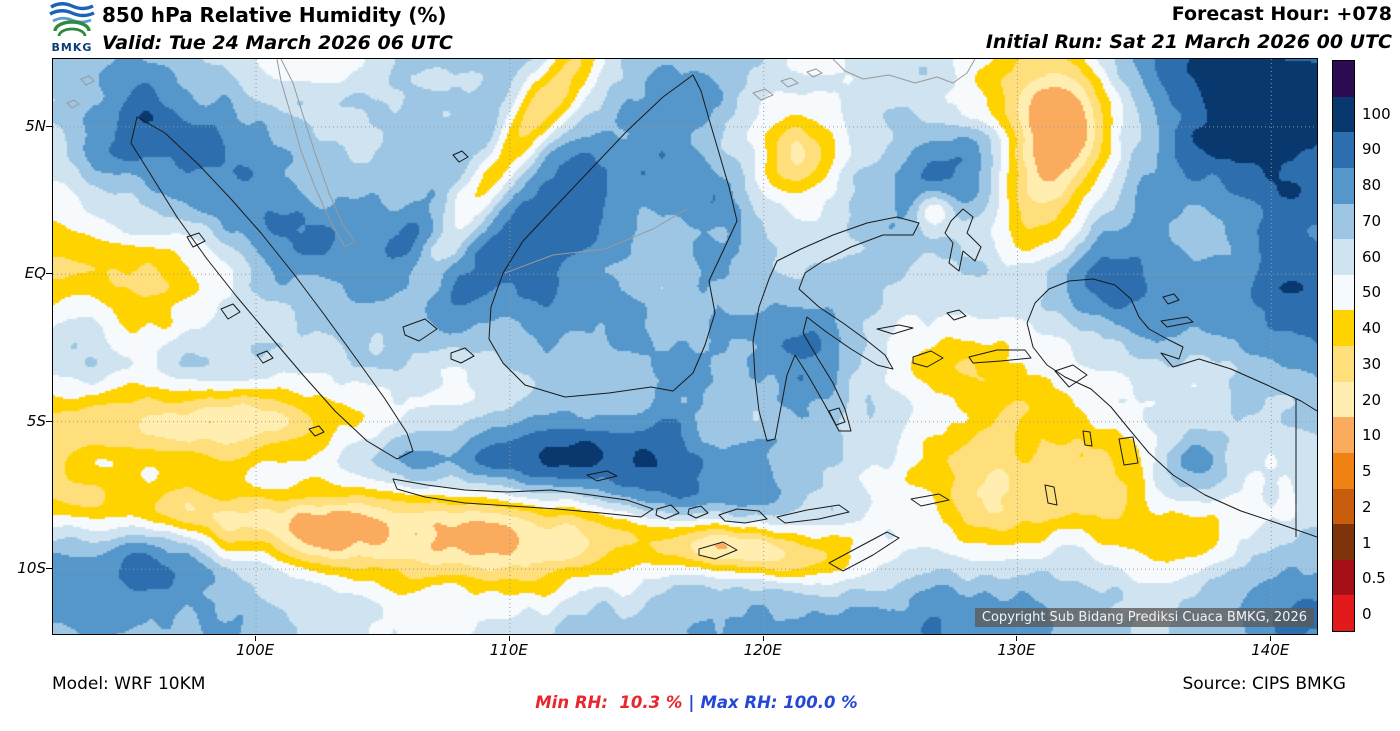 Image resolution: width=1400 pixels, height=731 pixels. What do you see at coordinates (1372, 292) in the screenshot?
I see `colorbar-tick-label: 50` at bounding box center [1372, 292].